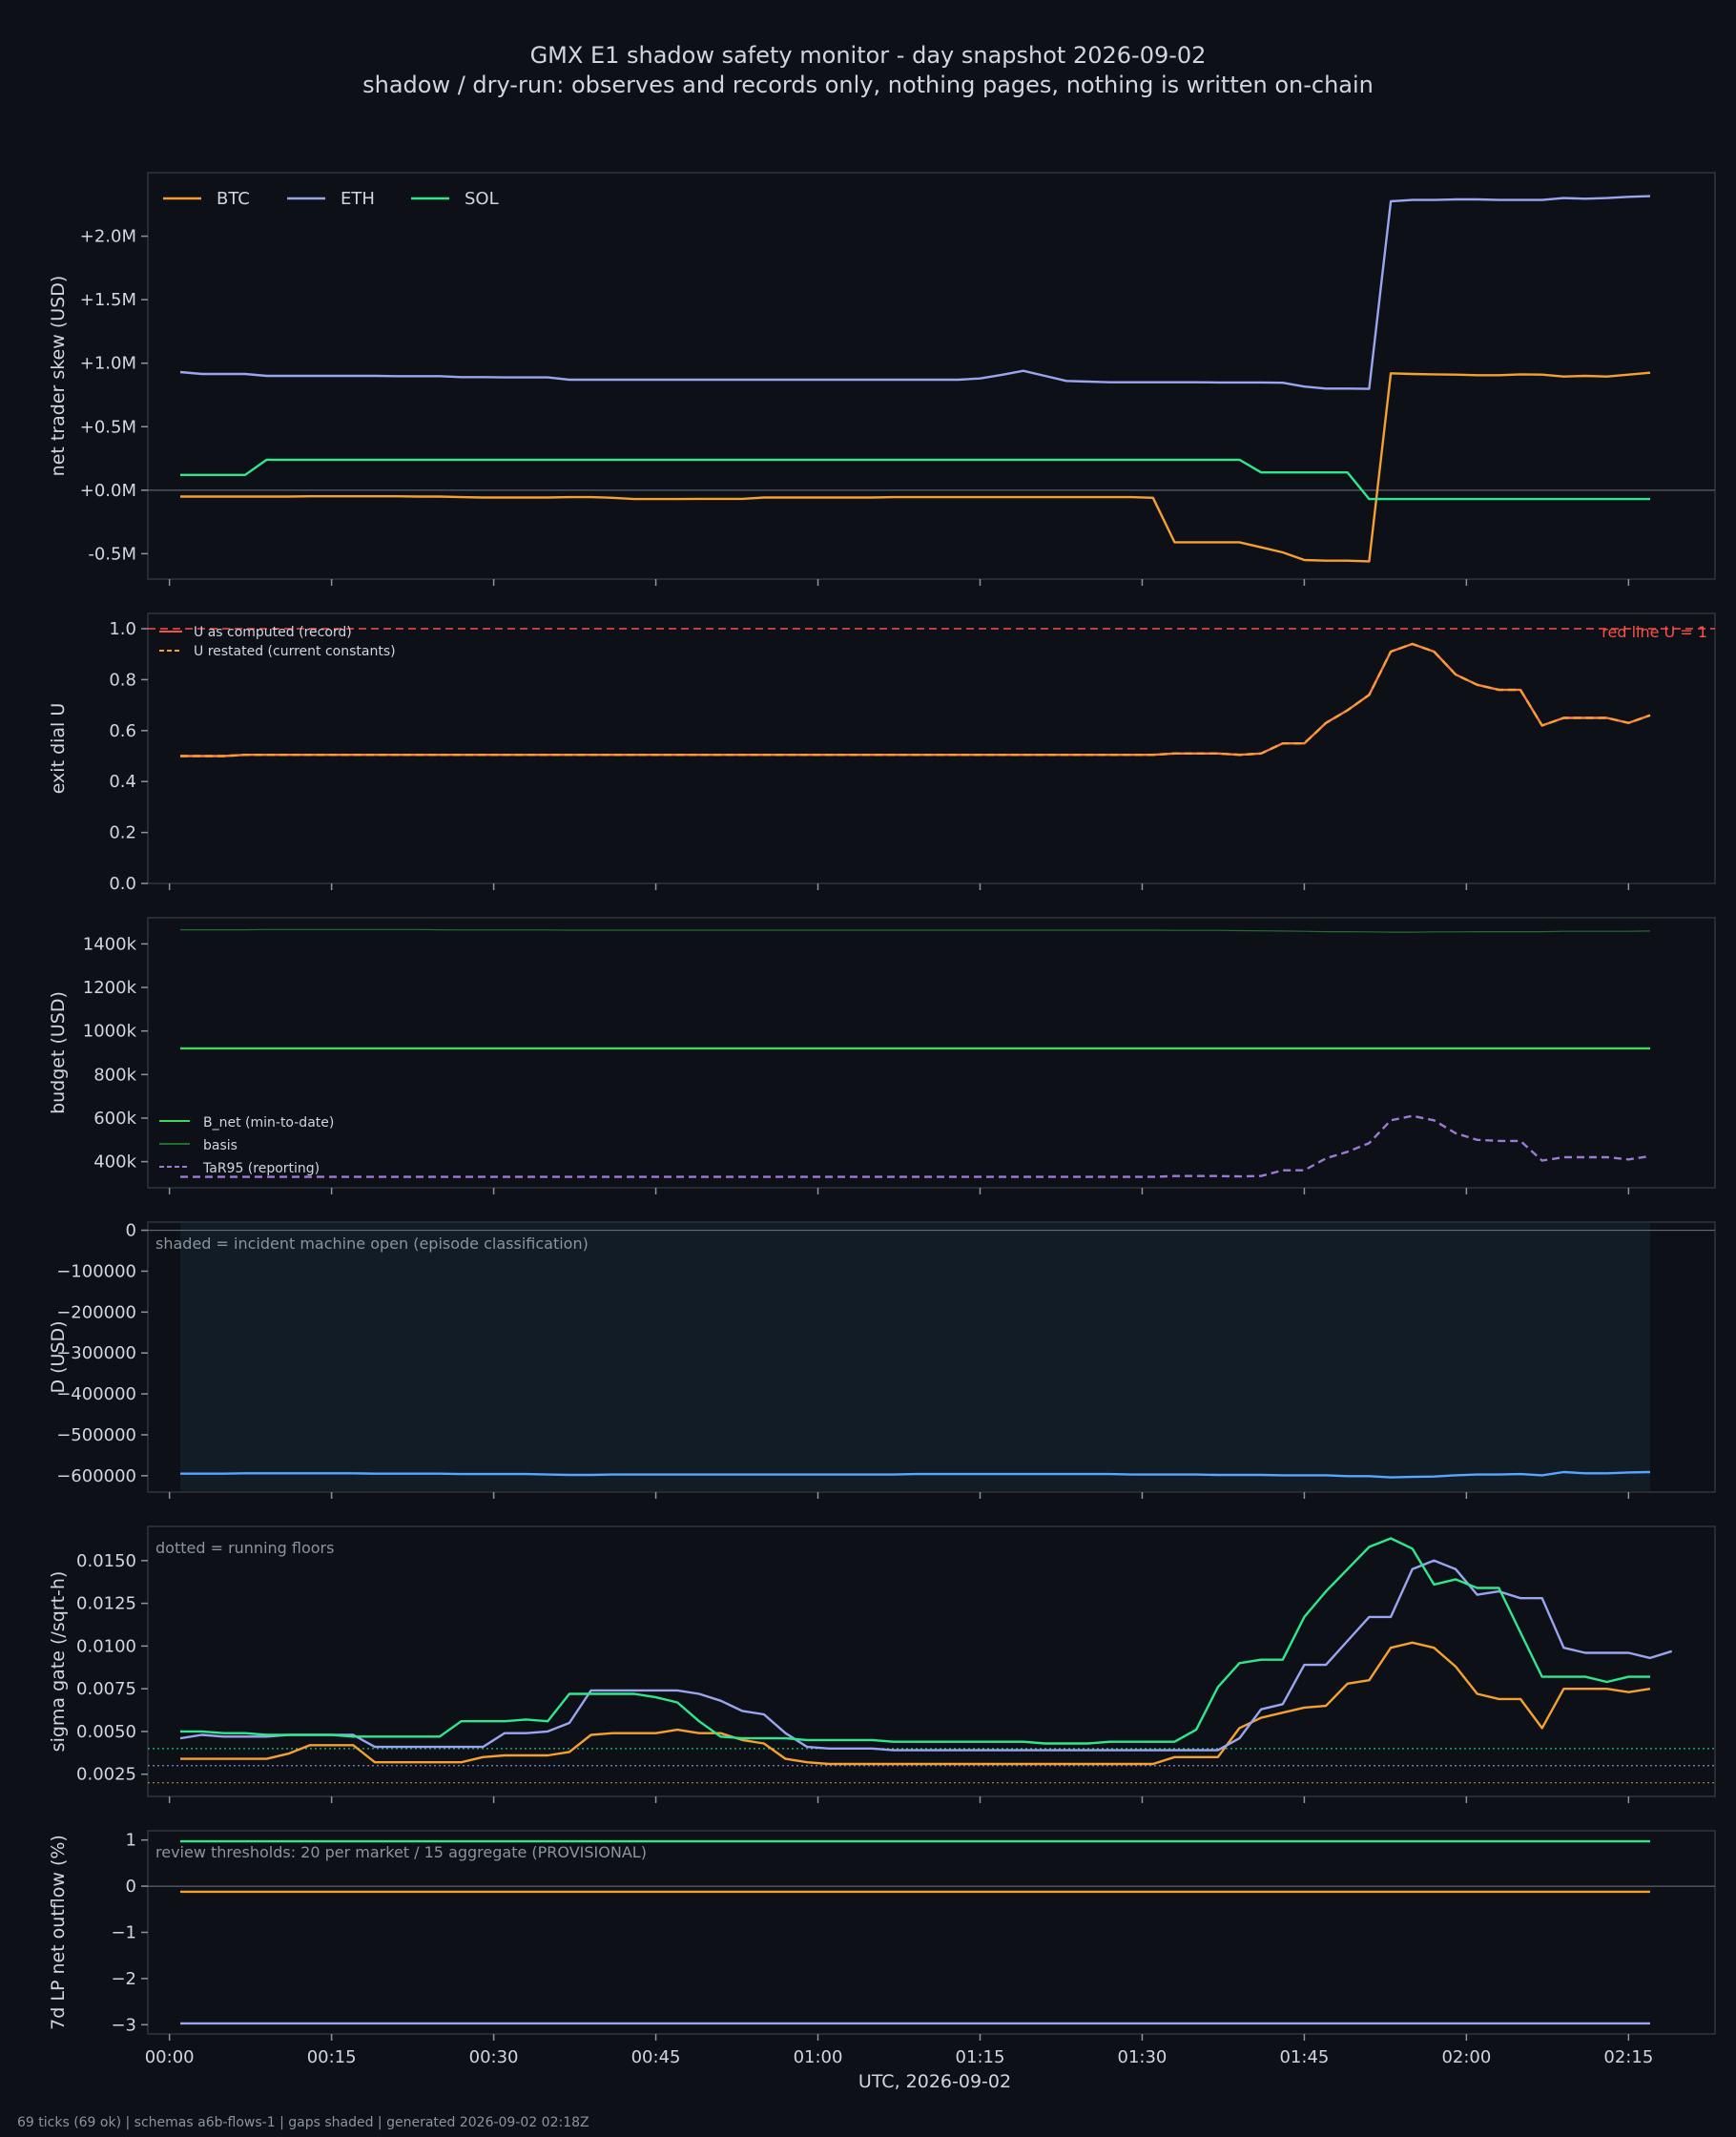 Image resolution: width=1736 pixels, height=2137 pixels. I want to click on y-tick-label: 1, so click(131, 1841).